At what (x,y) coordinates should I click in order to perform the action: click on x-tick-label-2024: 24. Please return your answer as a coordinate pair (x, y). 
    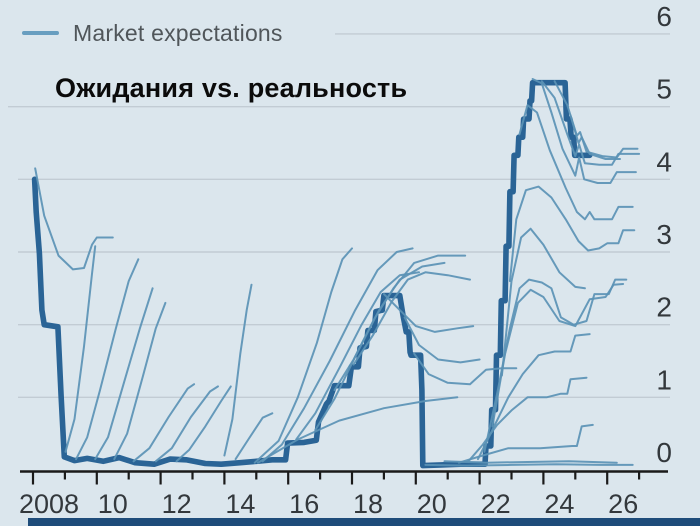
    Looking at the image, I should click on (559, 504).